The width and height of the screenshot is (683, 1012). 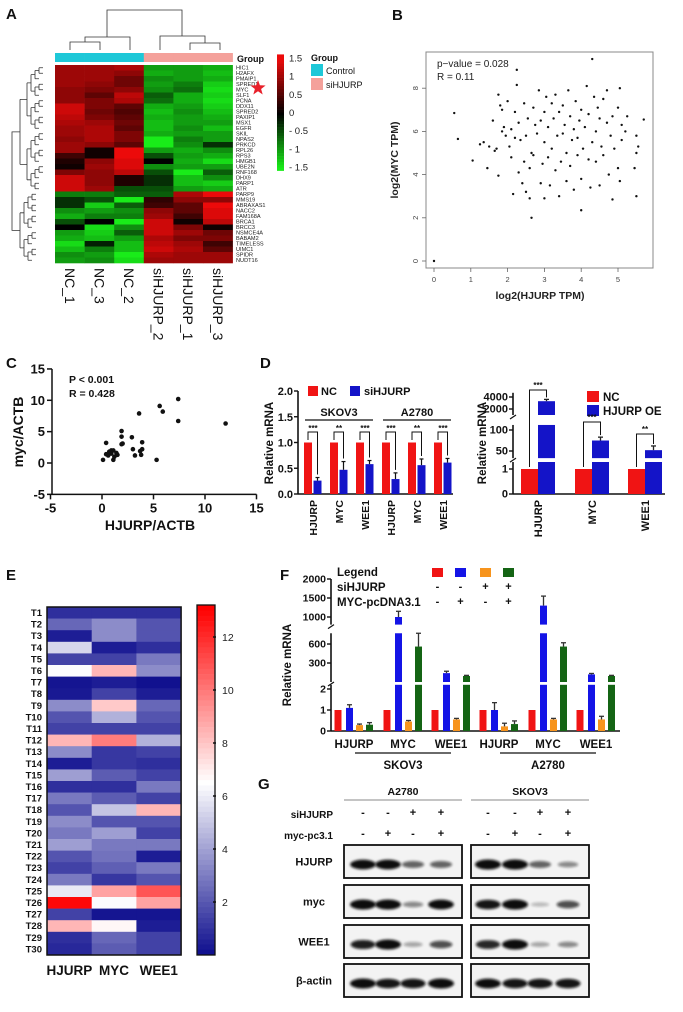 What do you see at coordinates (258, 87) in the screenshot?
I see `star-icon` at bounding box center [258, 87].